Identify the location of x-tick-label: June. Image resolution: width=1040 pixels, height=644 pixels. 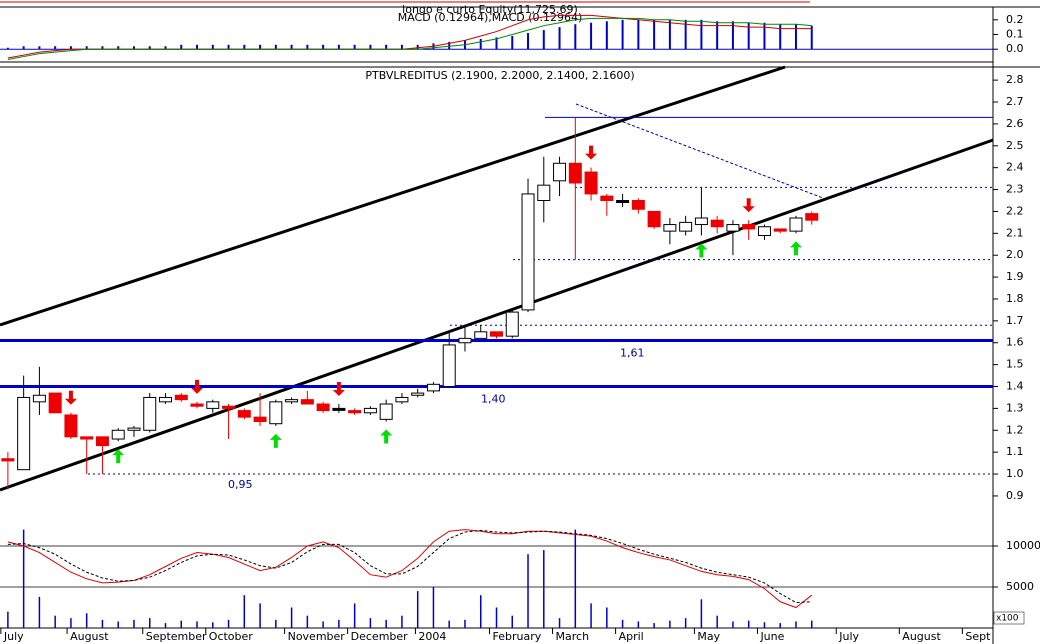
(771, 636).